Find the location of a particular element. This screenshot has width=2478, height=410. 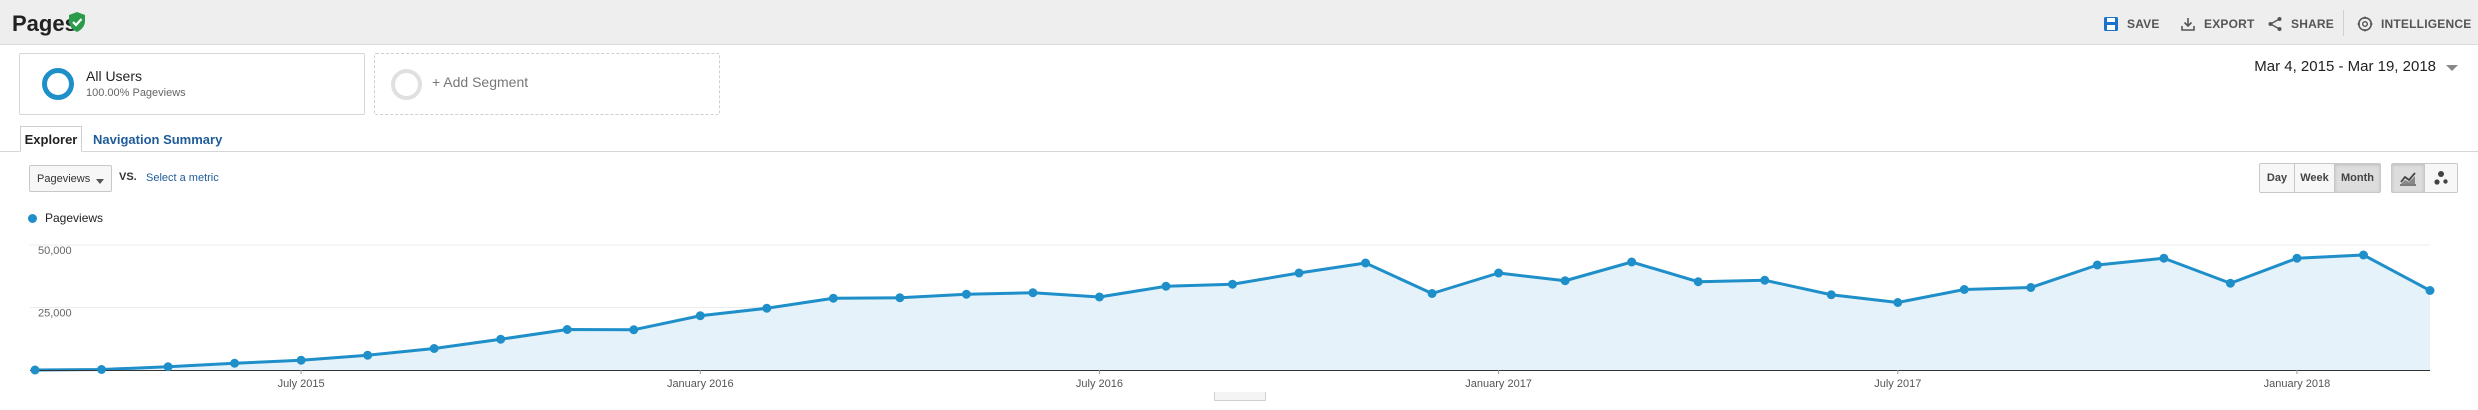

page-title: Pages is located at coordinates (44, 23).